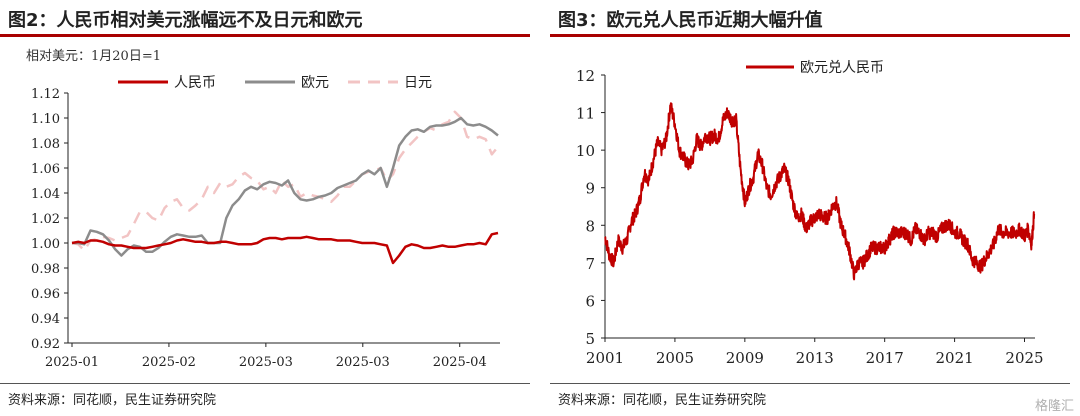 The width and height of the screenshot is (1080, 416). What do you see at coordinates (265, 35) in the screenshot?
I see `left-title-rule` at bounding box center [265, 35].